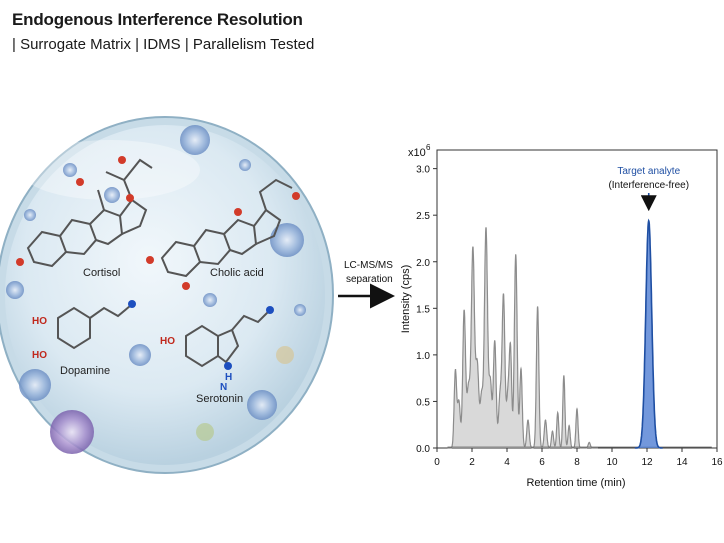 The image size is (724, 543). I want to click on x-axis: 0 2 4 6 8 10 12 14 16, so click(578, 458).